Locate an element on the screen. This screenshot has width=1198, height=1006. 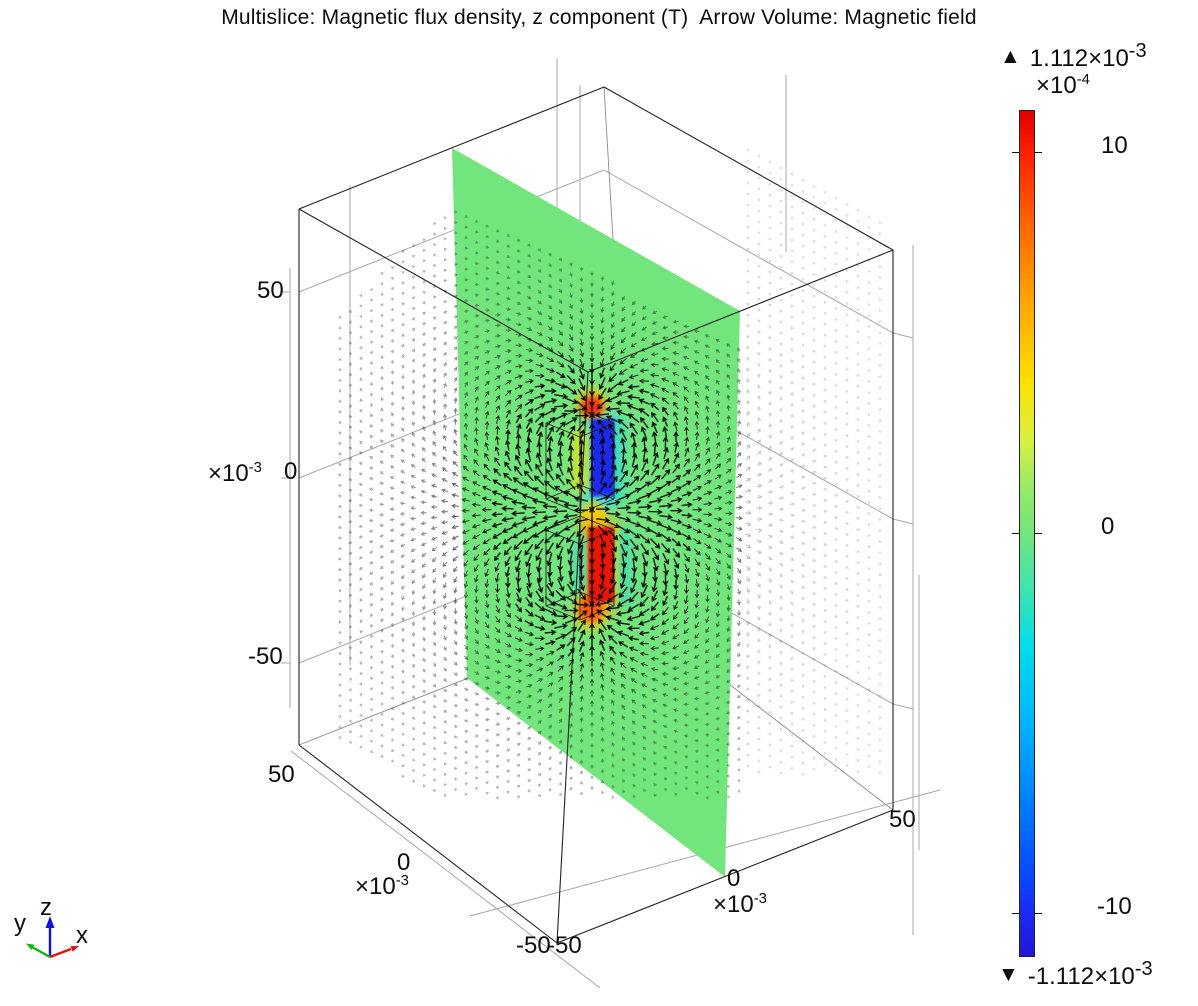
colorbar-tick-0: 0 is located at coordinates (1108, 526).